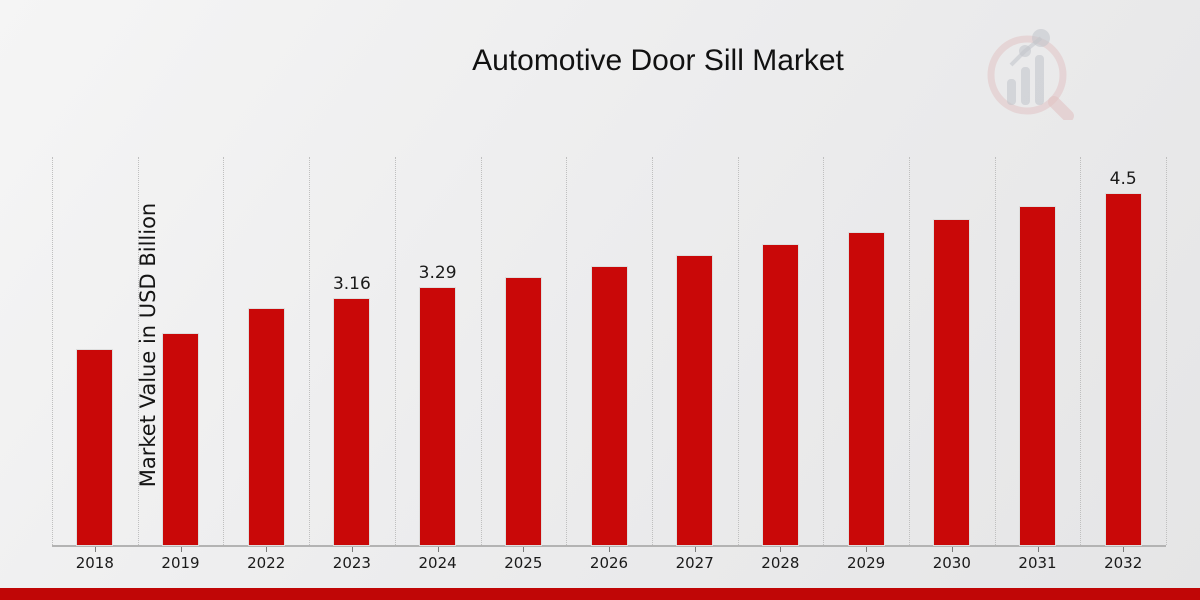 This screenshot has width=1200, height=600. What do you see at coordinates (1123, 369) in the screenshot?
I see `bar-2032` at bounding box center [1123, 369].